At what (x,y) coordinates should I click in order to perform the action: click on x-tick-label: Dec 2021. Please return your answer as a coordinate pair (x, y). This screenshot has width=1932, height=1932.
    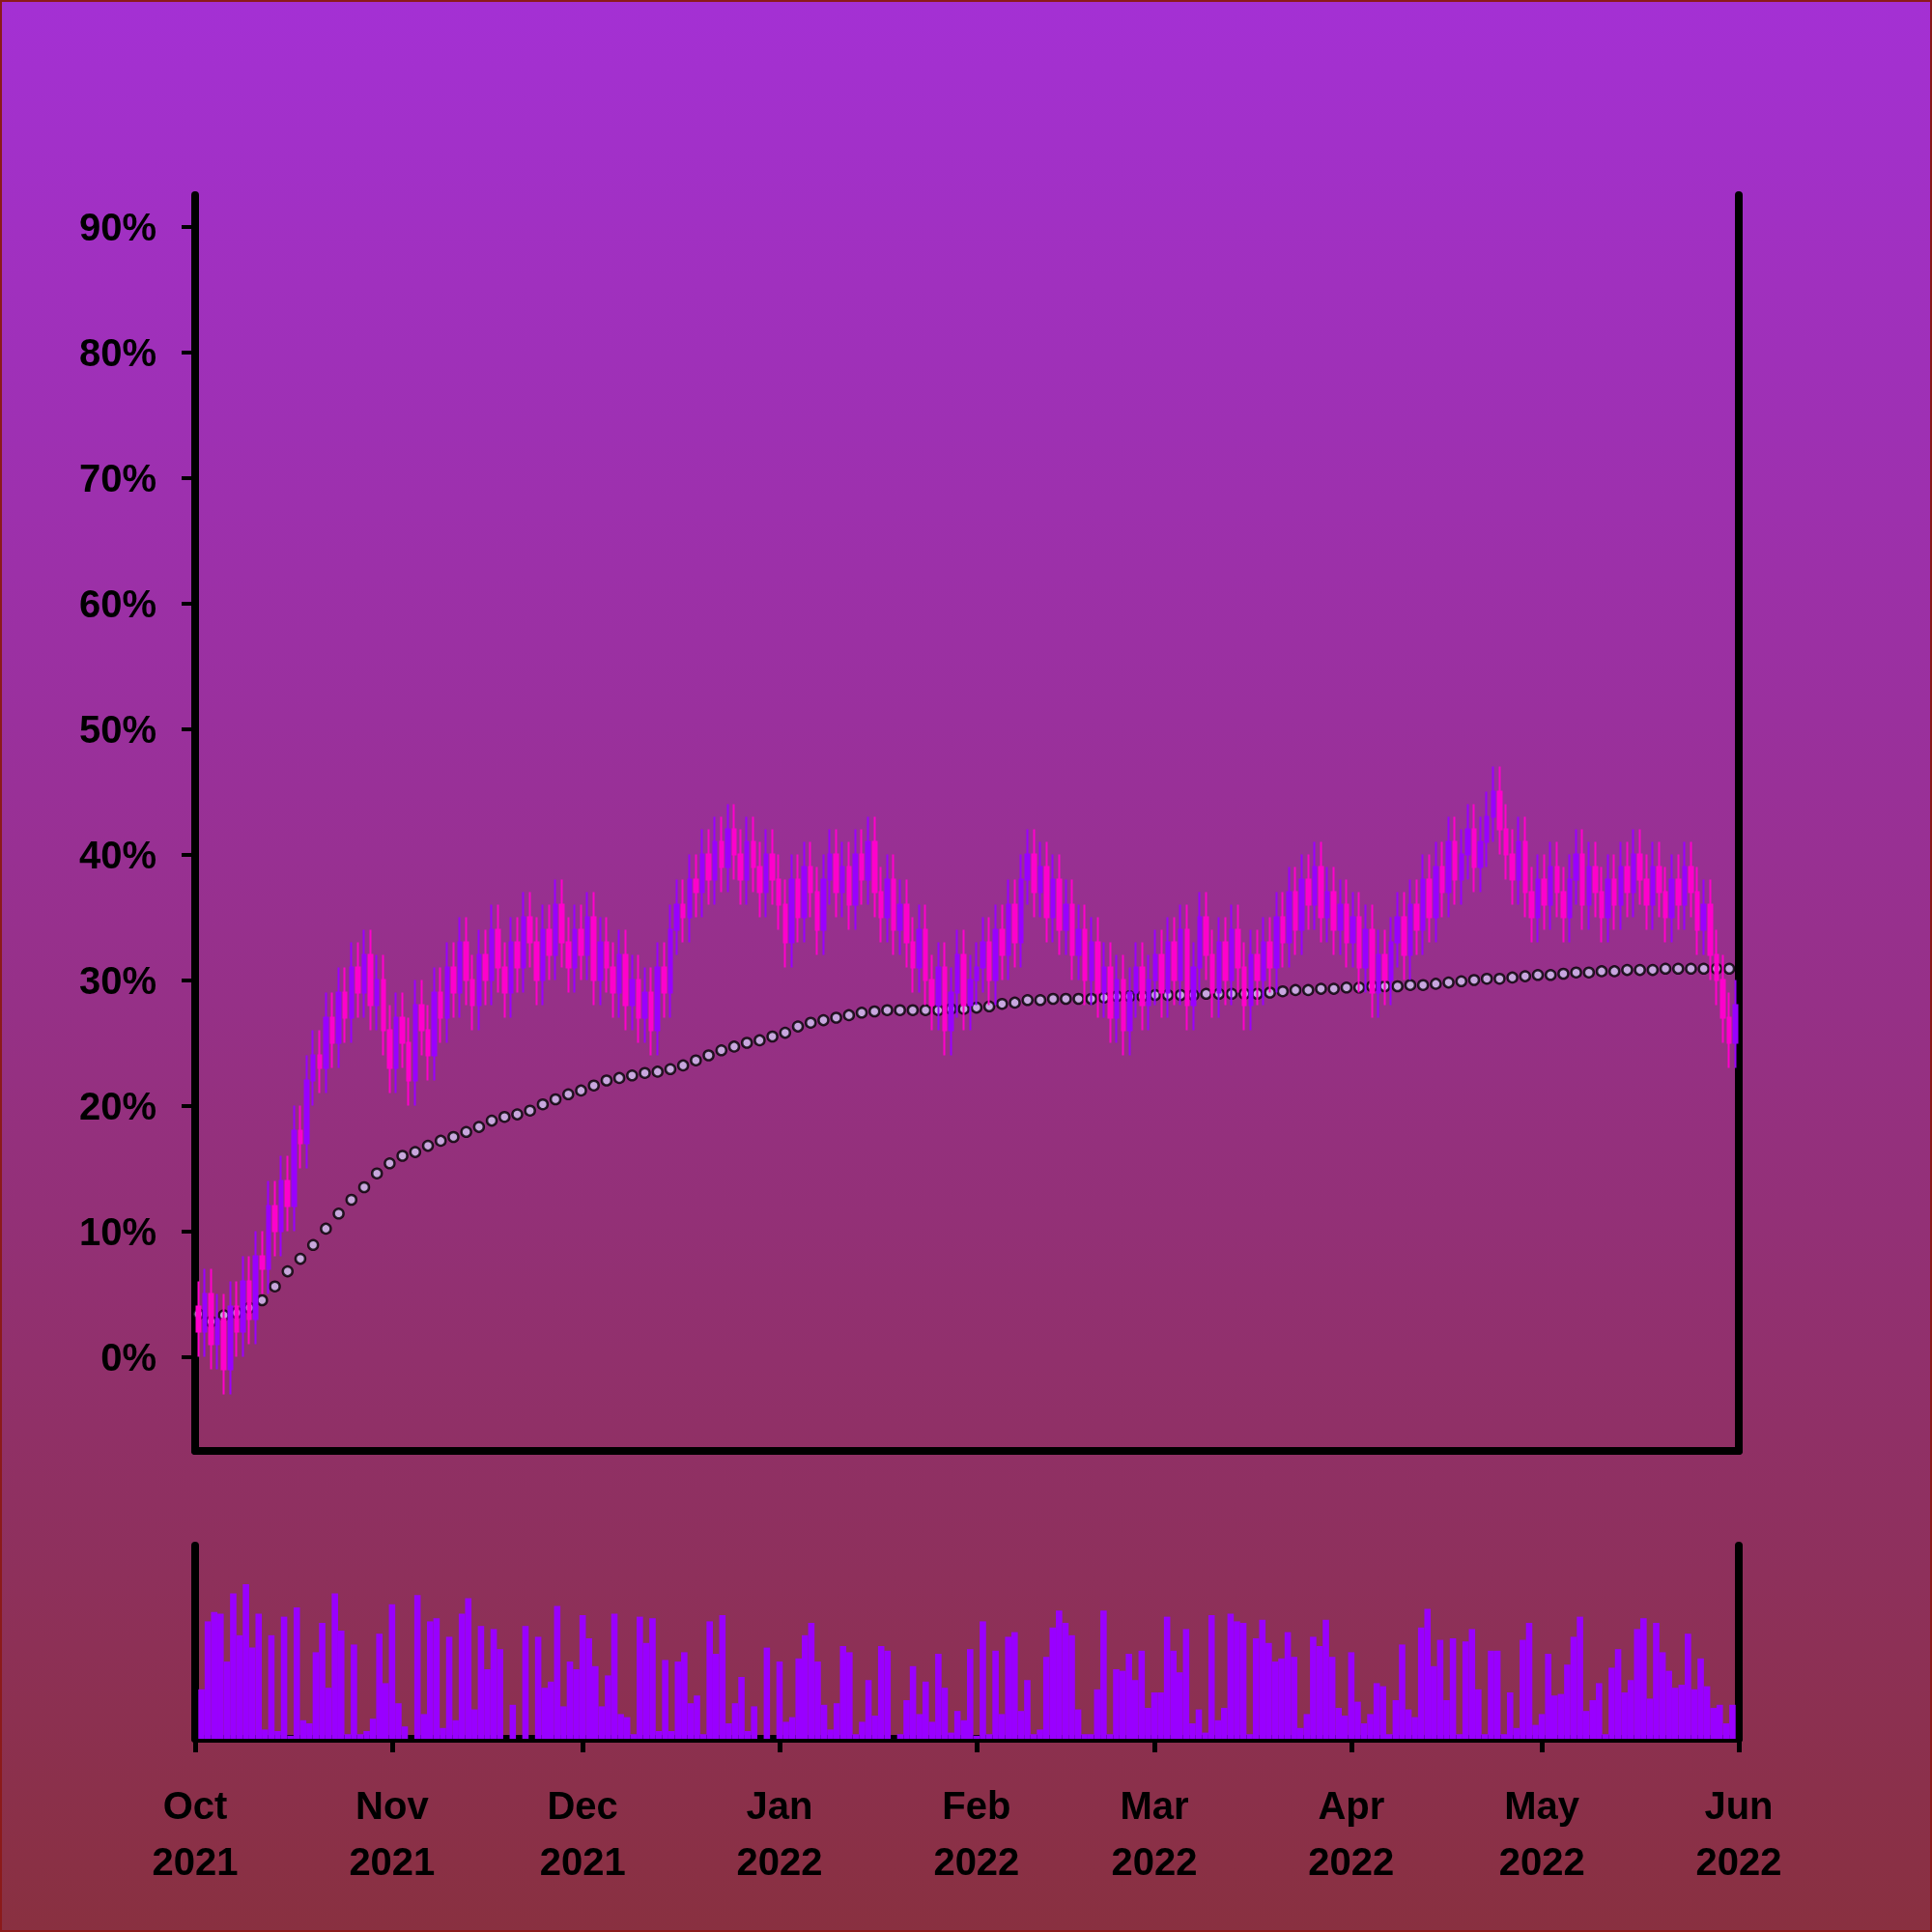
    Looking at the image, I should click on (582, 1833).